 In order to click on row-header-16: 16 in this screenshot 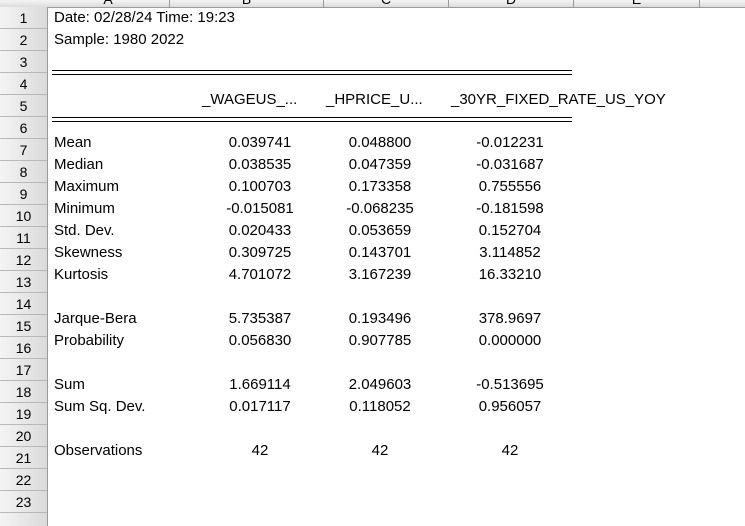, I will do `click(23, 348)`.